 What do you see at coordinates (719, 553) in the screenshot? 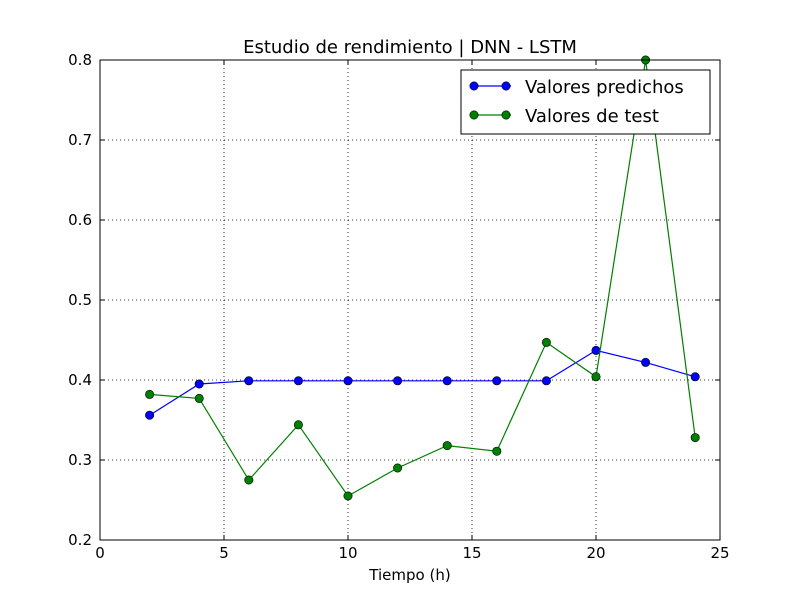
I see `x-tick-label: 25` at bounding box center [719, 553].